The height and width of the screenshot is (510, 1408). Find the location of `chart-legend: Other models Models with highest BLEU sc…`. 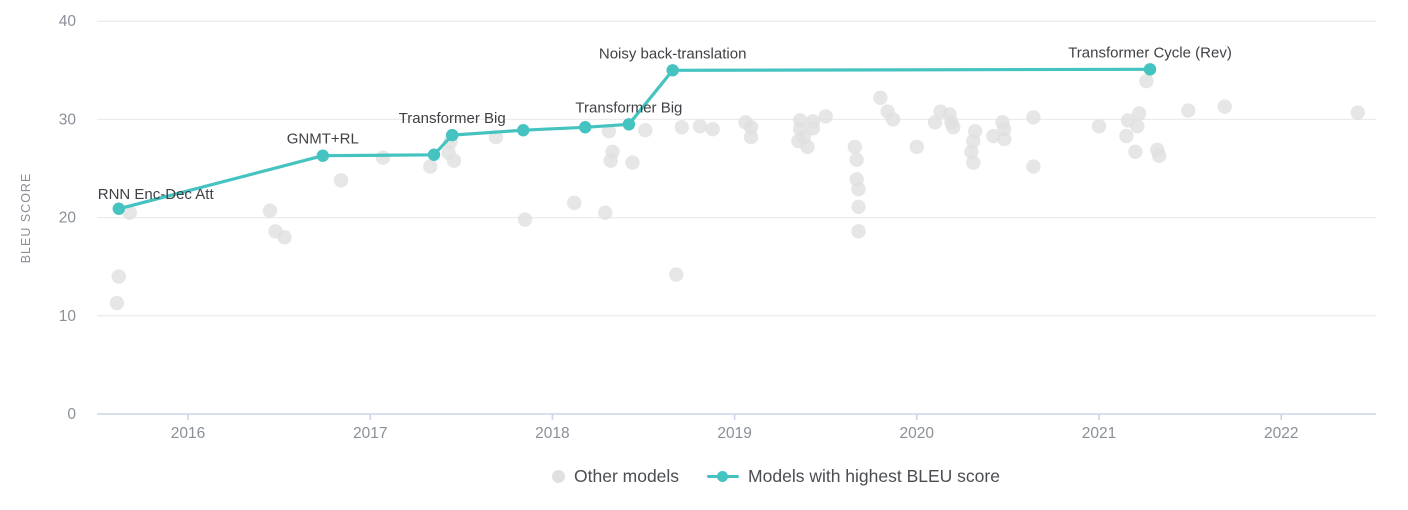

chart-legend: Other models Models with highest BLEU sc… is located at coordinates (776, 476).